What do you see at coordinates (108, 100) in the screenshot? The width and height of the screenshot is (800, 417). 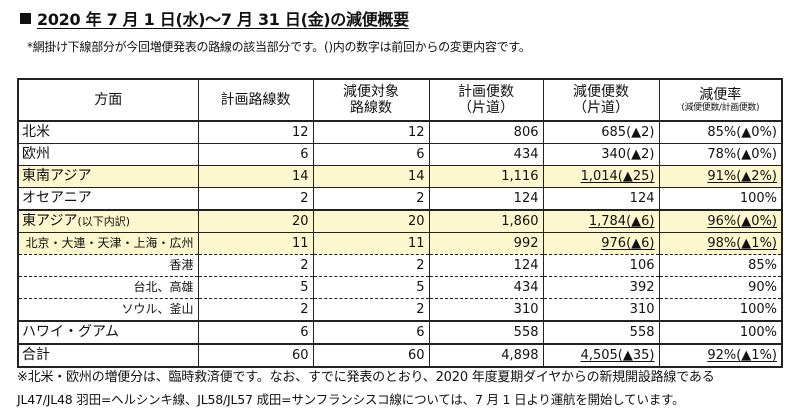 I see `header-label: 方面` at bounding box center [108, 100].